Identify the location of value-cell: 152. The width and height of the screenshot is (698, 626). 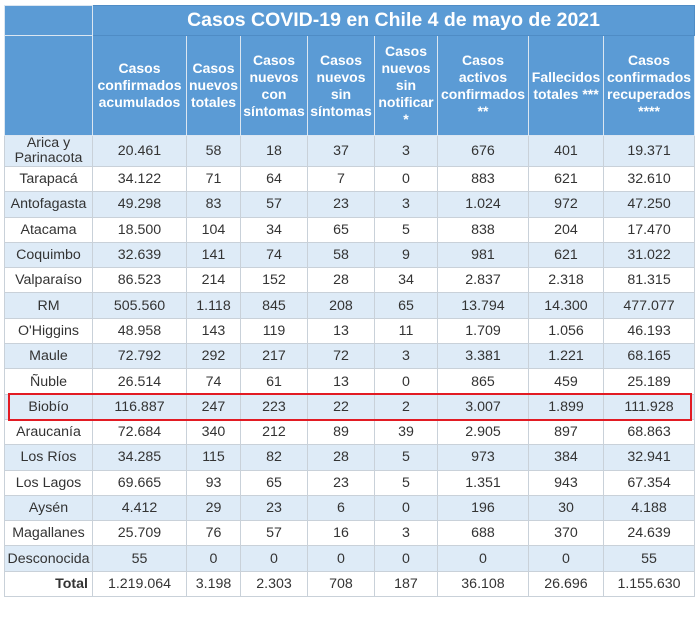
(274, 280).